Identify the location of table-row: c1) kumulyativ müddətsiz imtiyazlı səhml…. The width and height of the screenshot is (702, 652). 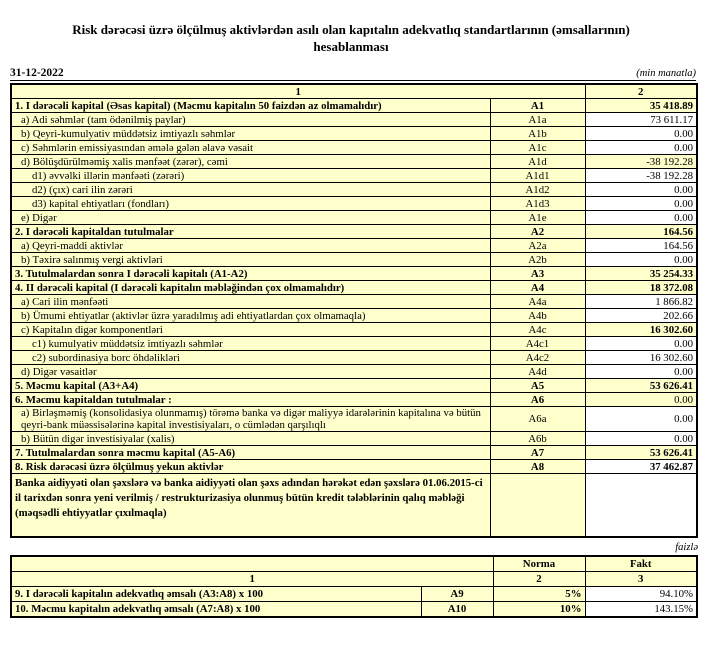
(354, 343).